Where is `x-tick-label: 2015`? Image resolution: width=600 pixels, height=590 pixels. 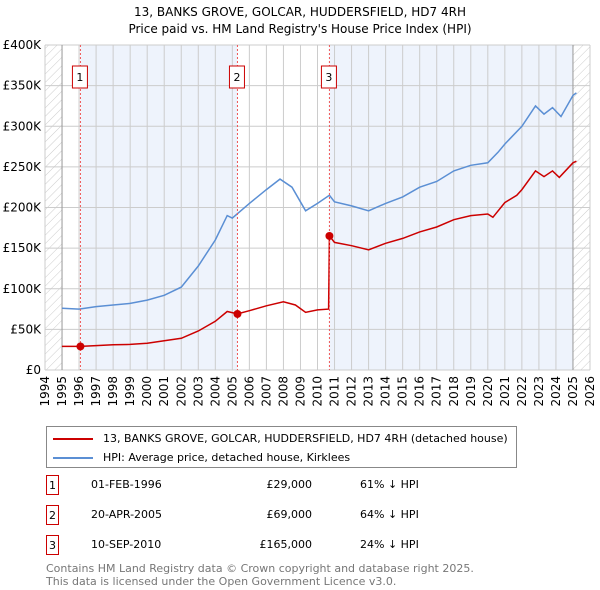 x-tick-label: 2015 is located at coordinates (403, 391).